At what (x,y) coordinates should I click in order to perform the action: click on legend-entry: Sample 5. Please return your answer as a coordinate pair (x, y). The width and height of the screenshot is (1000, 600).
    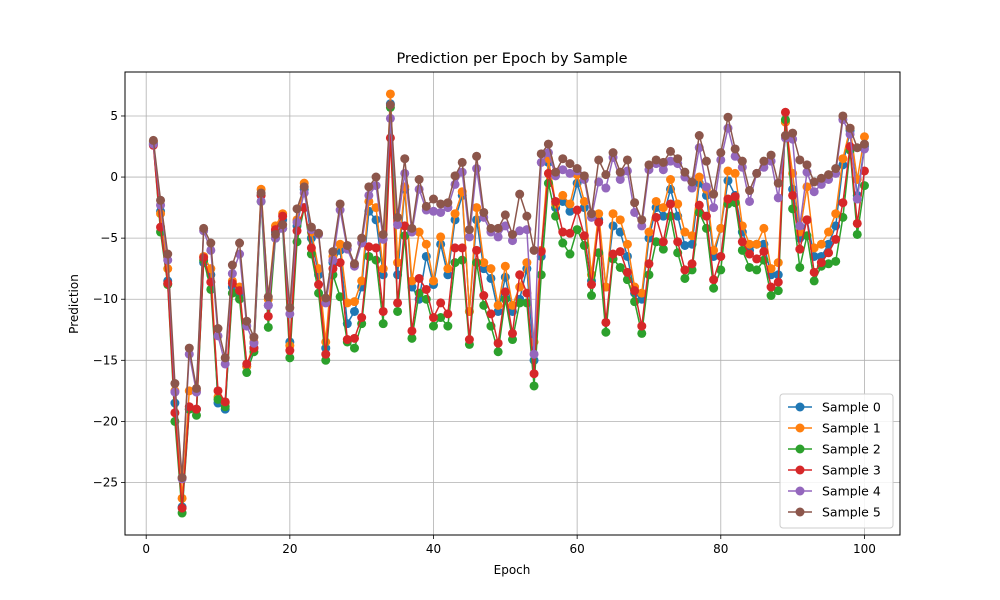
    Looking at the image, I should click on (834, 512).